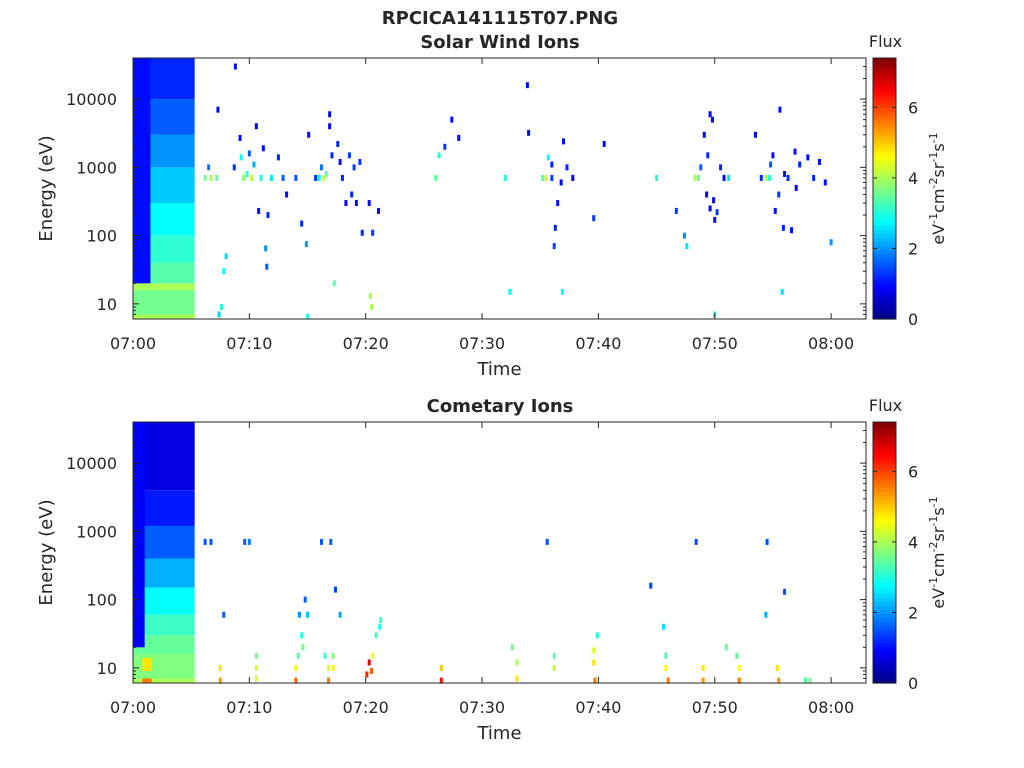 The width and height of the screenshot is (1024, 768). I want to click on unit-ev: eV, so click(938, 598).